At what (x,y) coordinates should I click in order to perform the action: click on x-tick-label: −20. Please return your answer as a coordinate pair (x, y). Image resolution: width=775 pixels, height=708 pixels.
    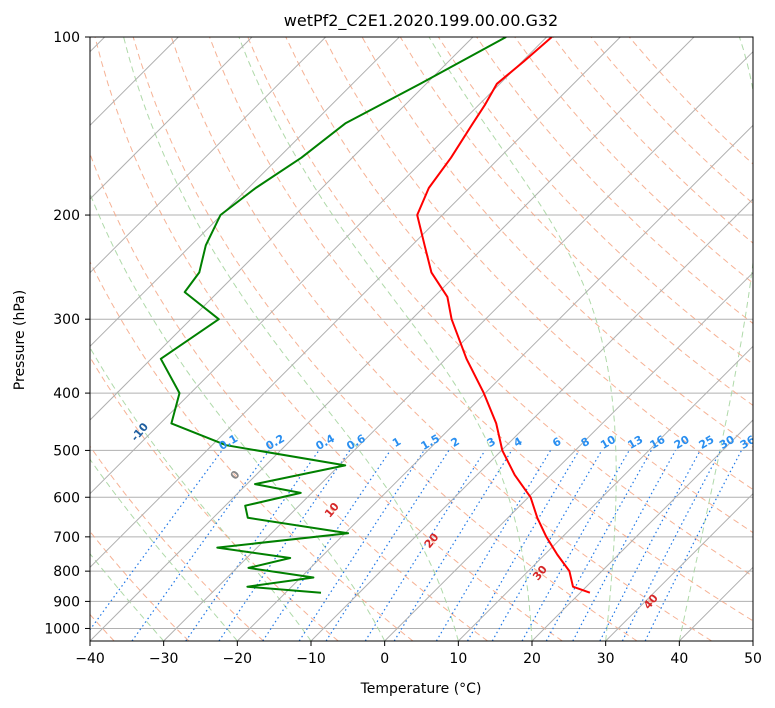
    Looking at the image, I should click on (238, 659).